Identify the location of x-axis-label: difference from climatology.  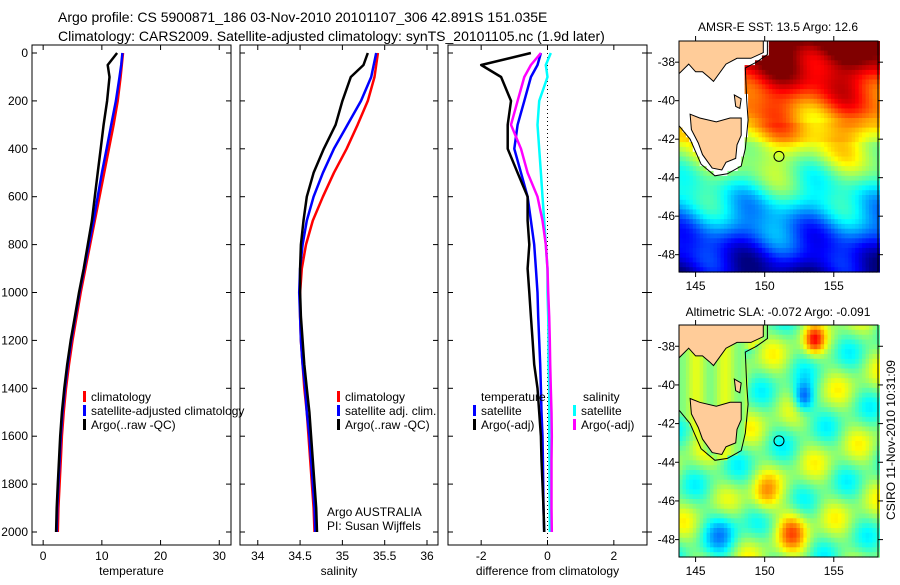
(547, 571).